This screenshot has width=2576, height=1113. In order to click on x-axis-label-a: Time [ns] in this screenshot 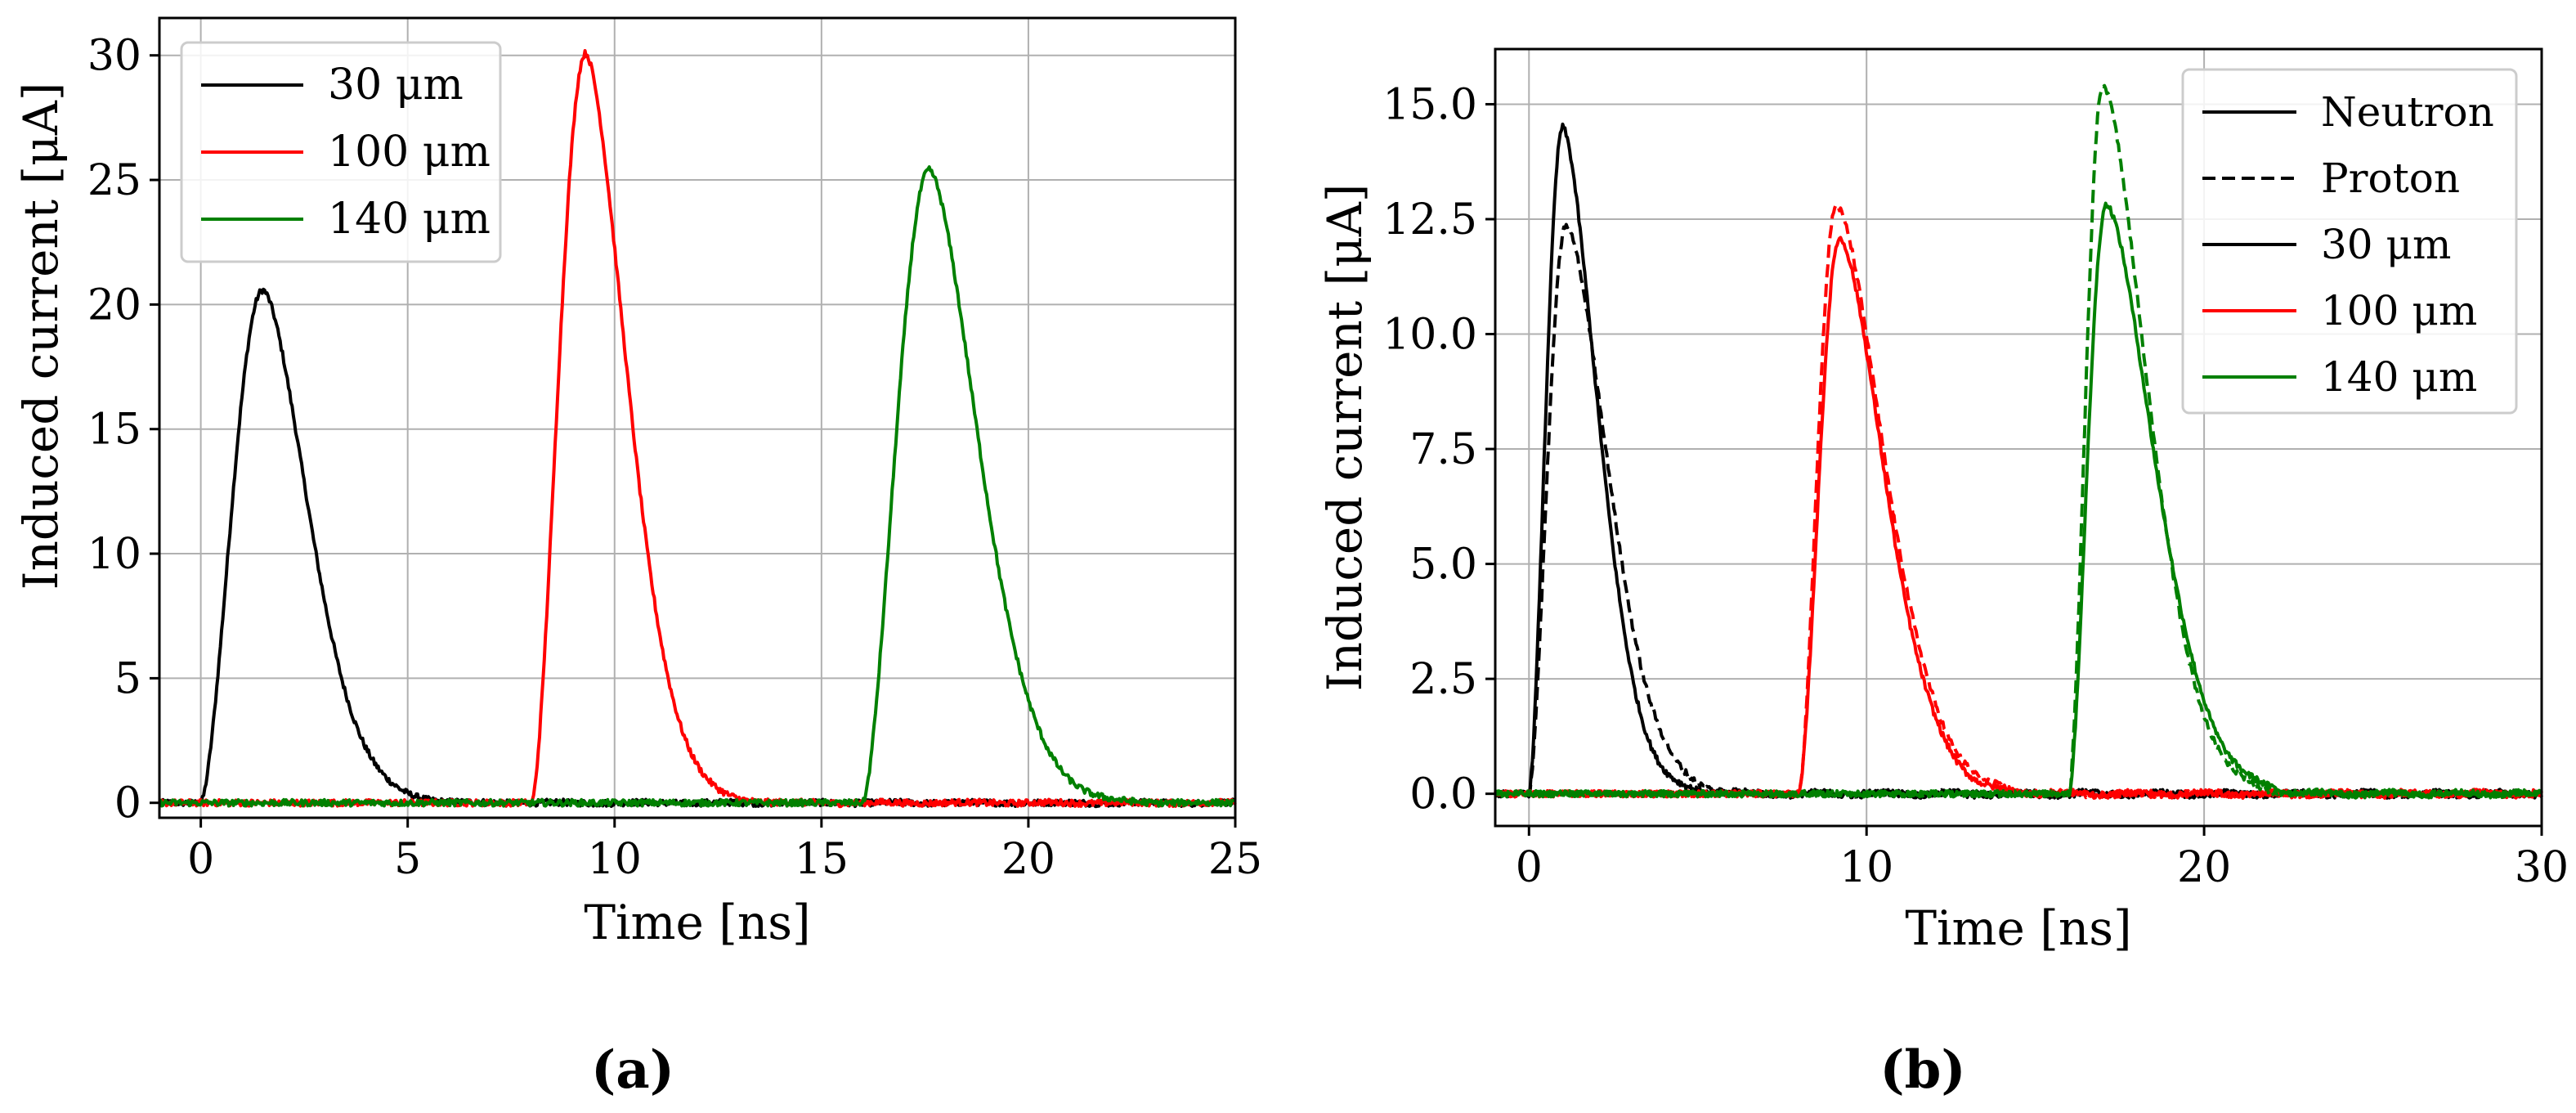, I will do `click(697, 923)`.